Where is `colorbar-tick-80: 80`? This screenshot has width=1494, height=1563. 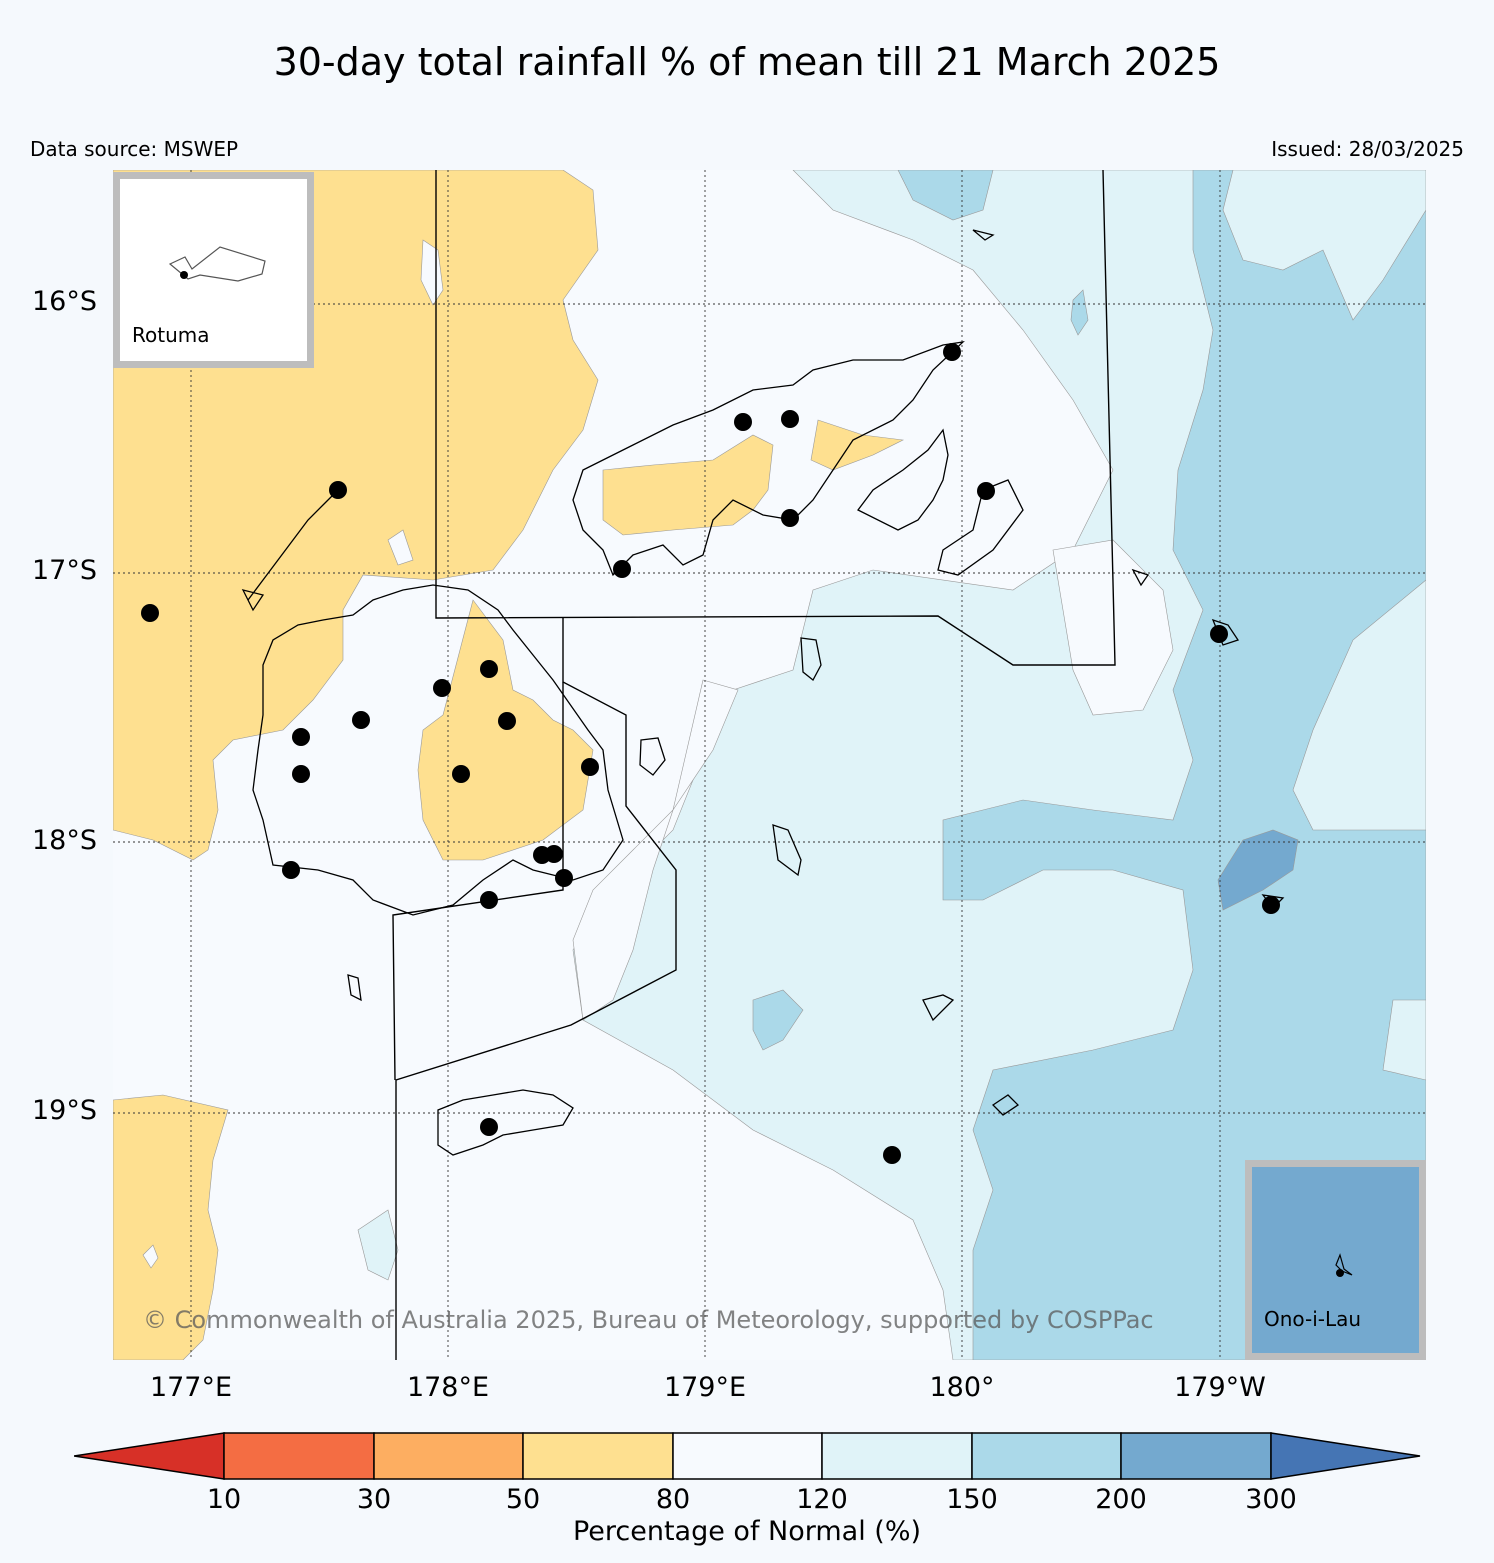 colorbar-tick-80: 80 is located at coordinates (673, 1499).